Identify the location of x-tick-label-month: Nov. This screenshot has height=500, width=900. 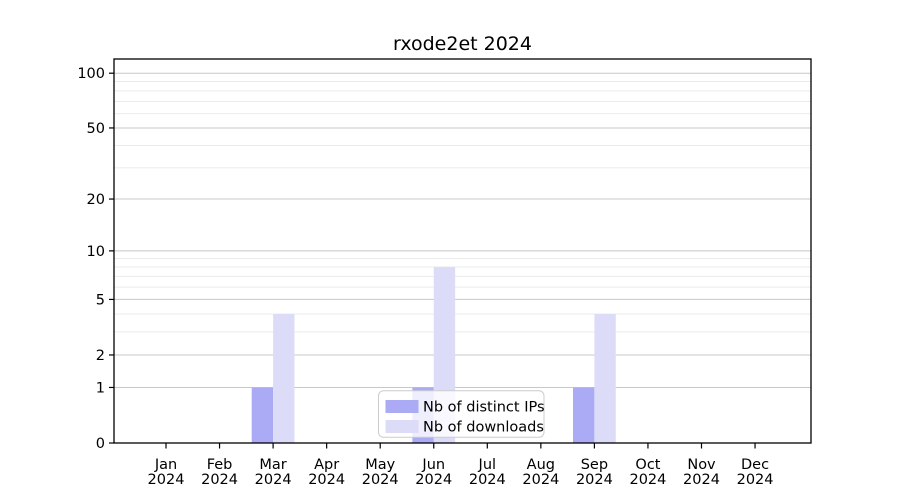
(701, 465).